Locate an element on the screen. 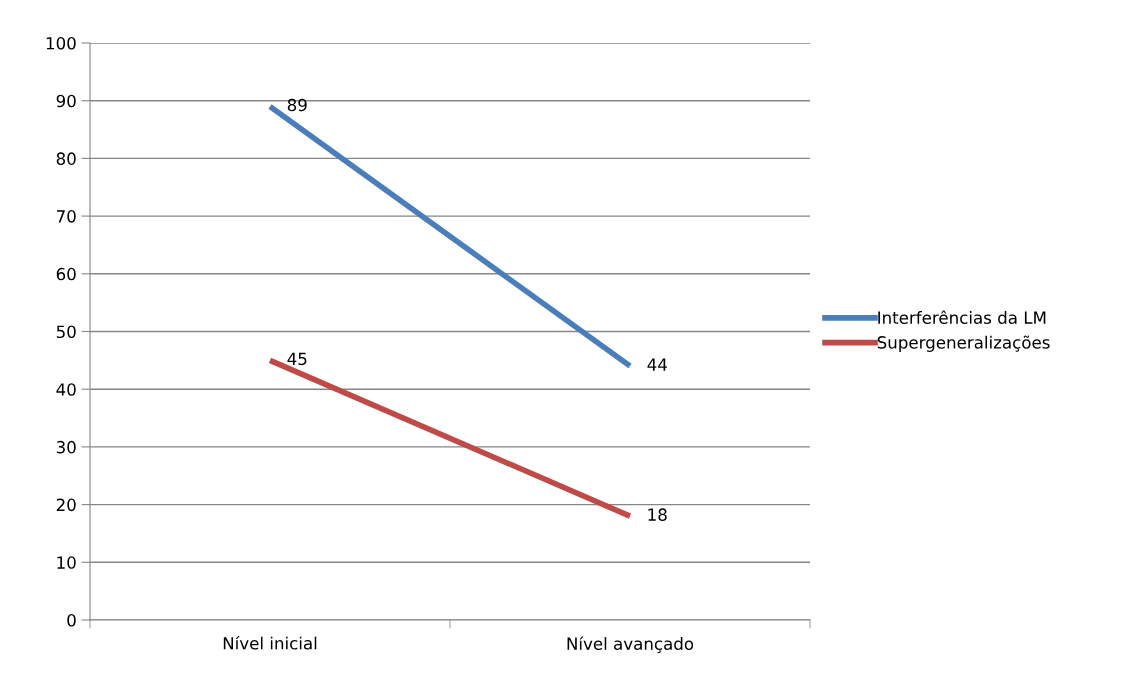 The image size is (1147, 677). data-label: 18 is located at coordinates (657, 514).